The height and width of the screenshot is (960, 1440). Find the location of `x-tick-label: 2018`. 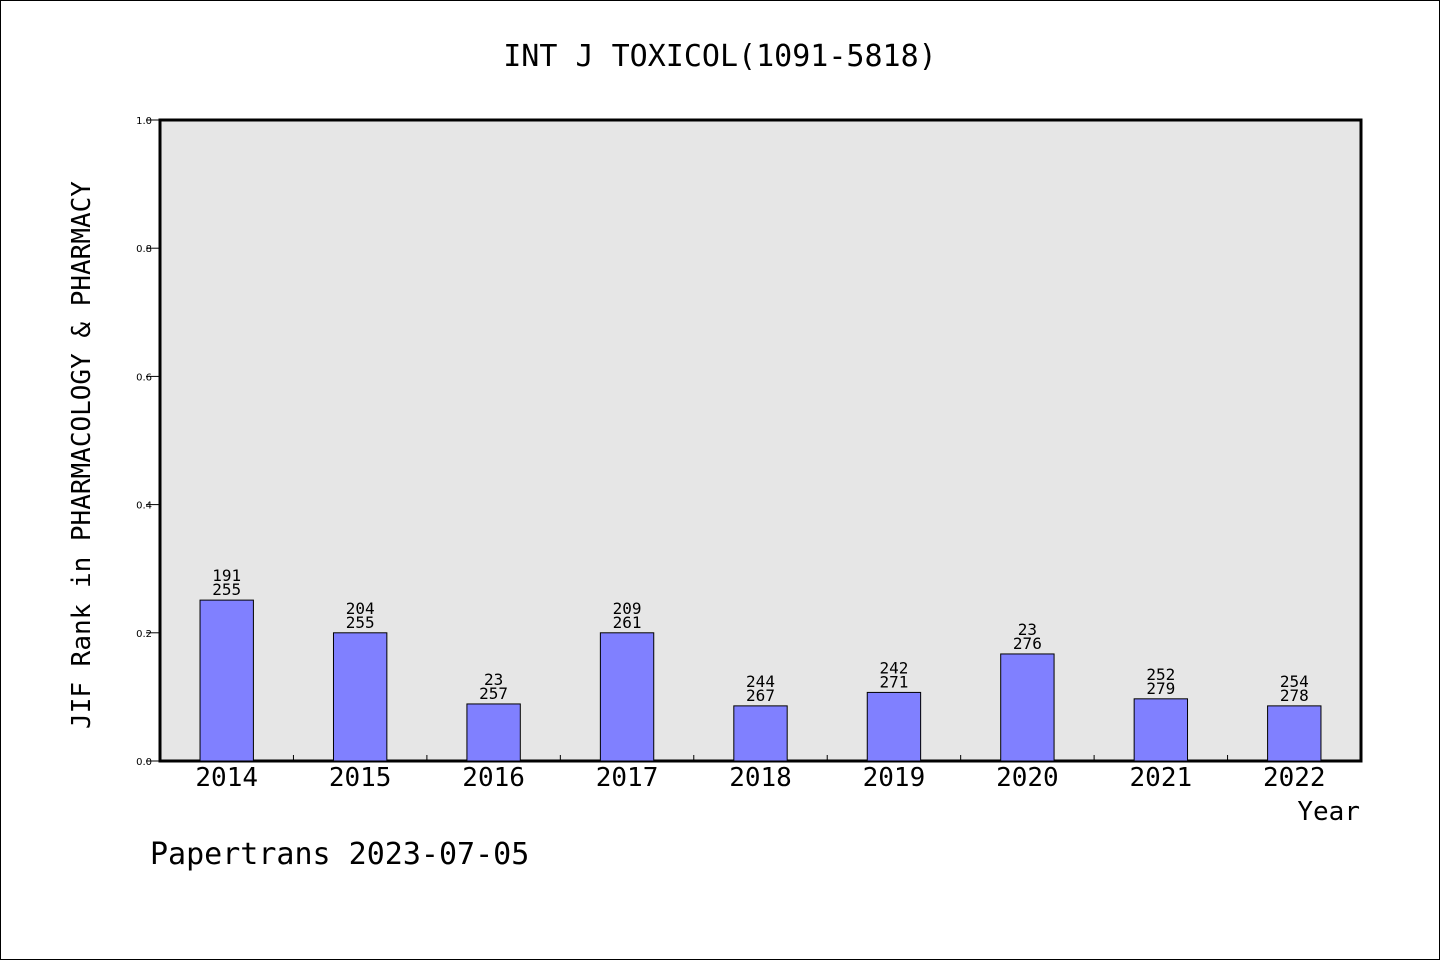

x-tick-label: 2018 is located at coordinates (760, 778).